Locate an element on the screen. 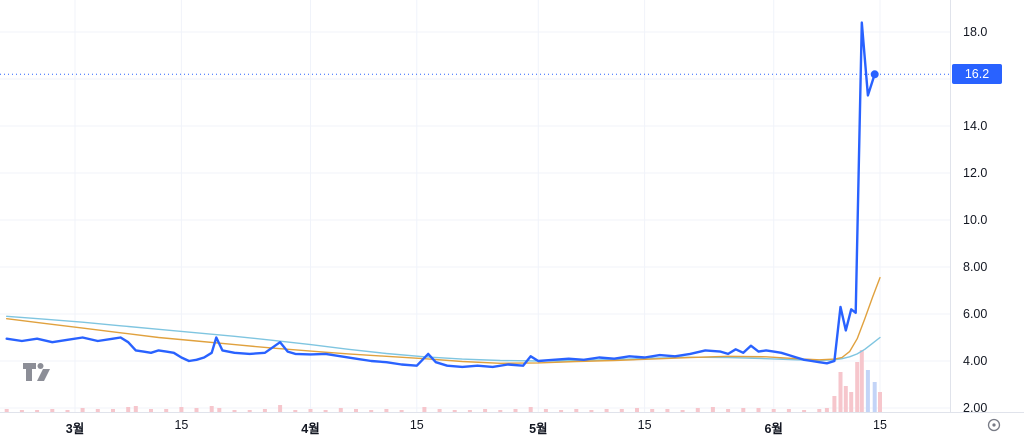 This screenshot has width=1024, height=437. price-axis-label: 12.0 is located at coordinates (975, 173).